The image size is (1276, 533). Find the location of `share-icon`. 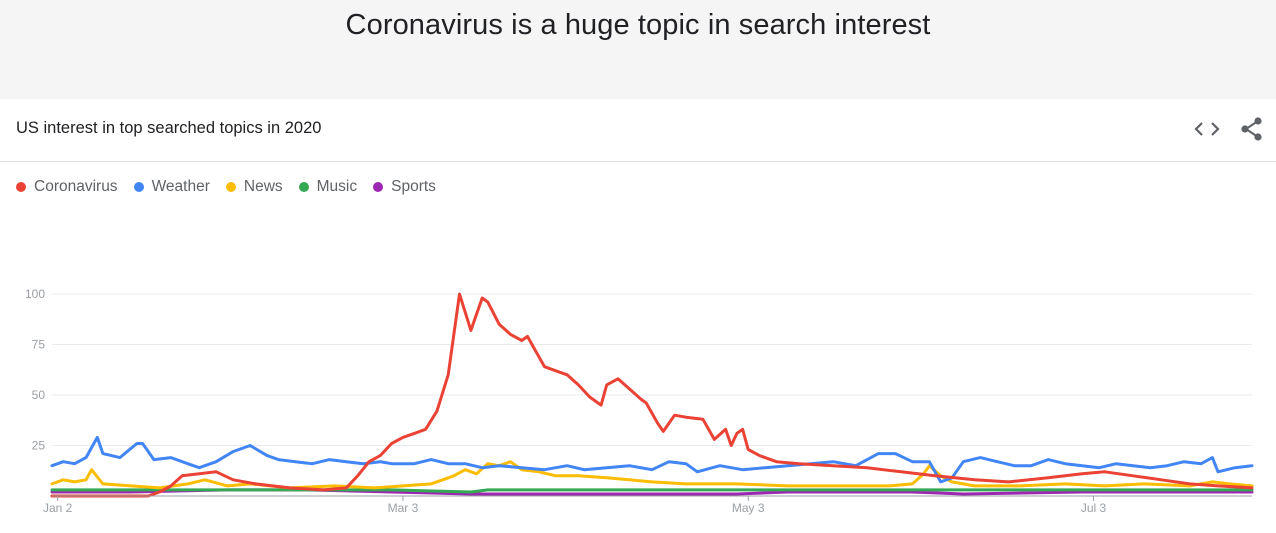

share-icon is located at coordinates (1252, 129).